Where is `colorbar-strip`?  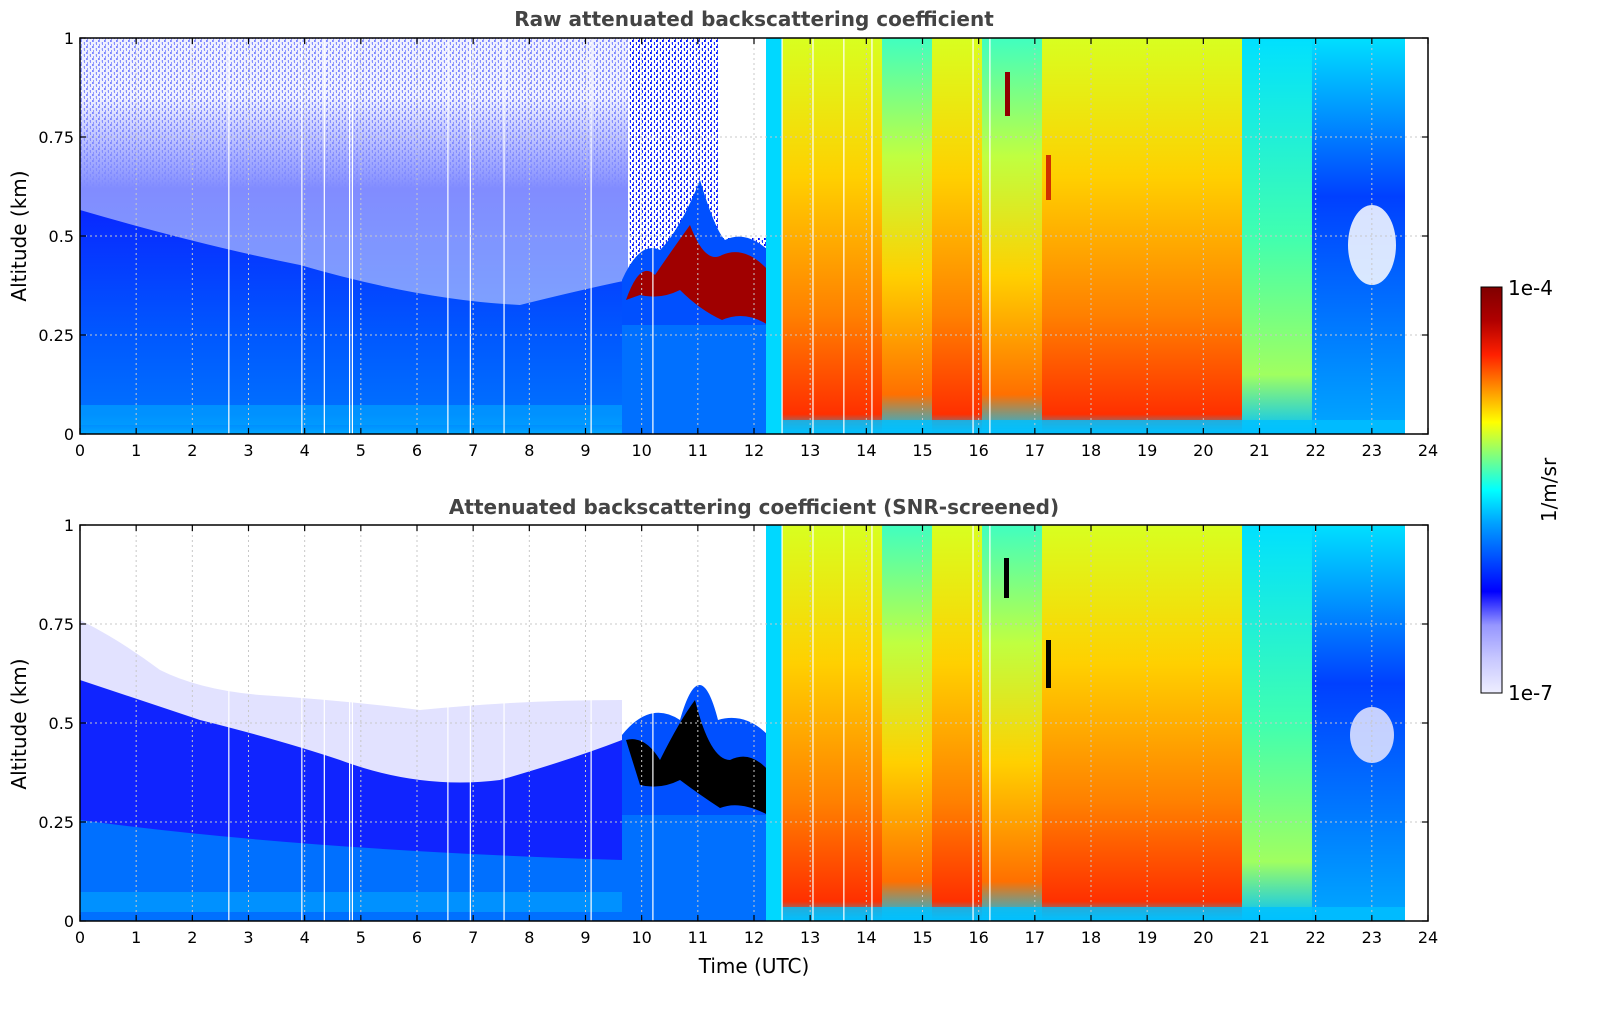
colorbar-strip is located at coordinates (1491, 490).